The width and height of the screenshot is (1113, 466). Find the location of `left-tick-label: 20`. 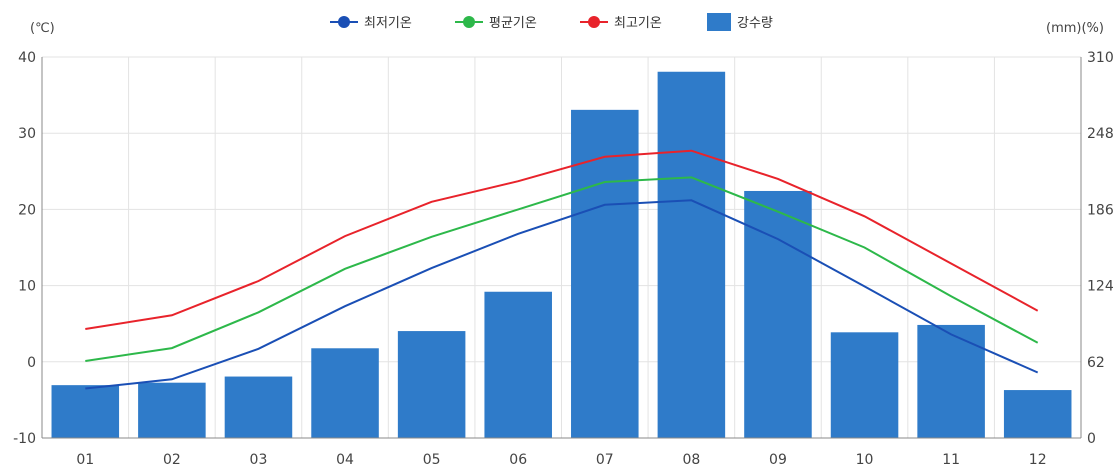

left-tick-label: 20 is located at coordinates (27, 210).